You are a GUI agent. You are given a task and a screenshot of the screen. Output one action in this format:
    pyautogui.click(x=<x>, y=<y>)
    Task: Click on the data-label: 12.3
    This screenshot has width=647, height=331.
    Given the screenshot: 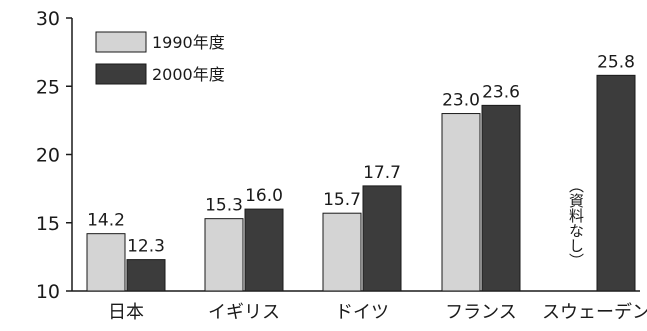 What is the action you would take?
    pyautogui.click(x=146, y=247)
    